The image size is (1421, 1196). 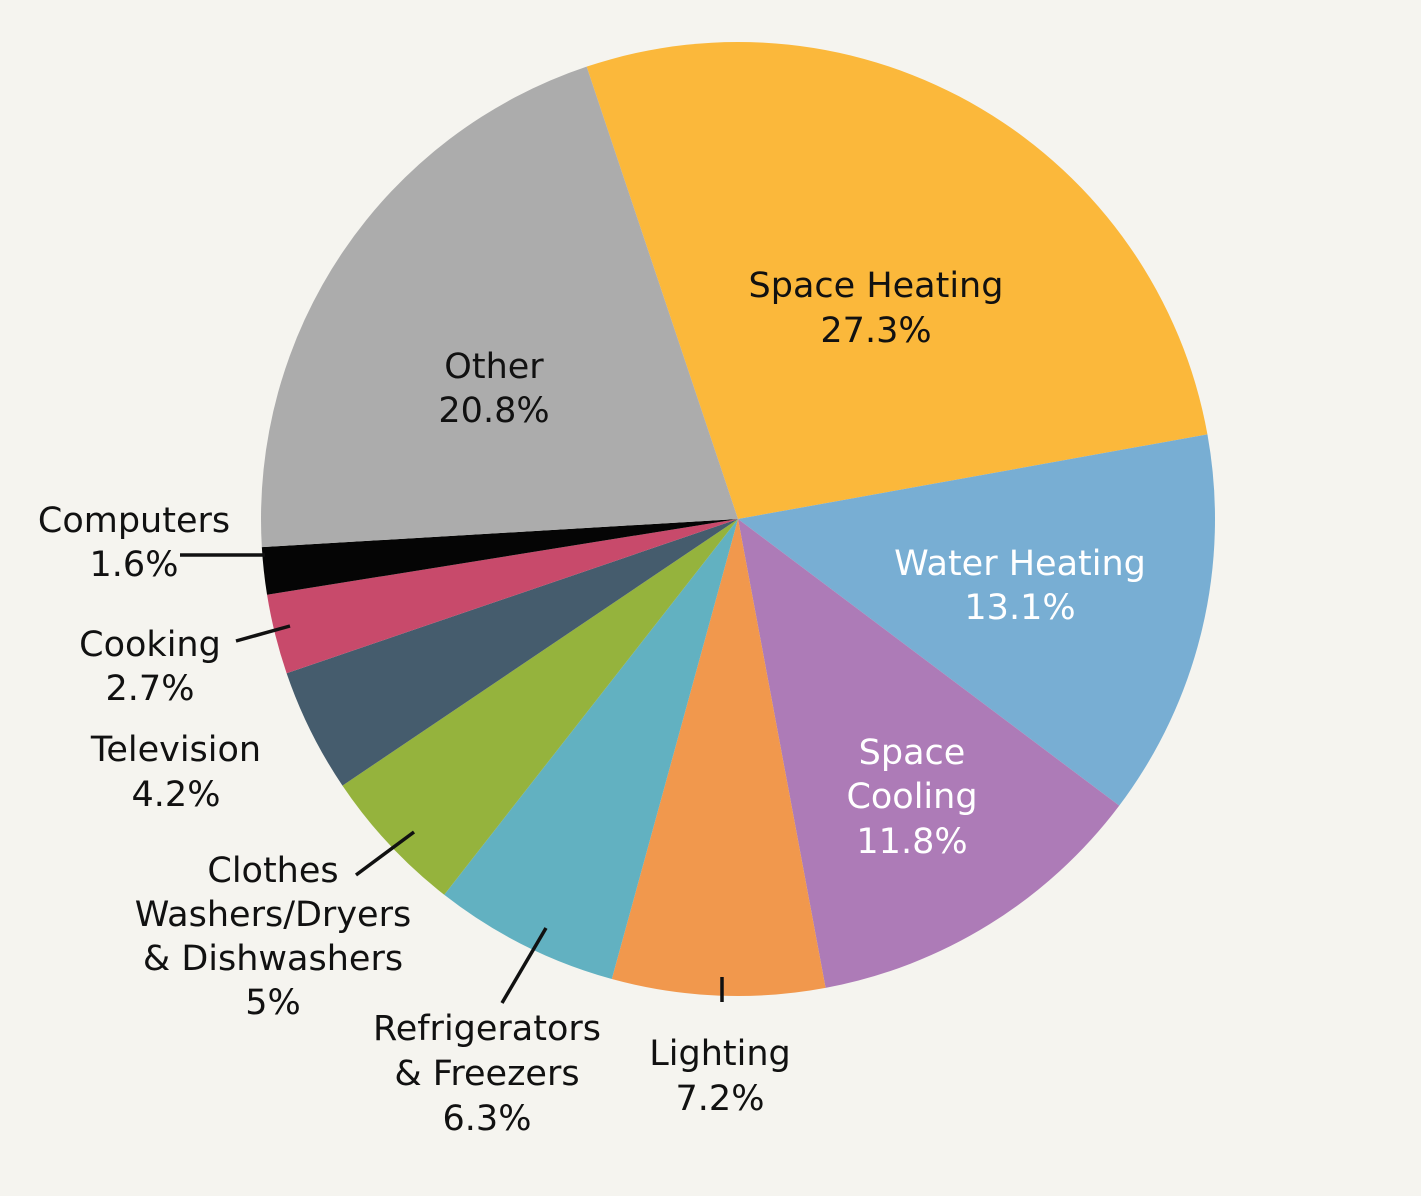 What do you see at coordinates (1019, 608) in the screenshot?
I see `slice-value-water-heating: 13.1%` at bounding box center [1019, 608].